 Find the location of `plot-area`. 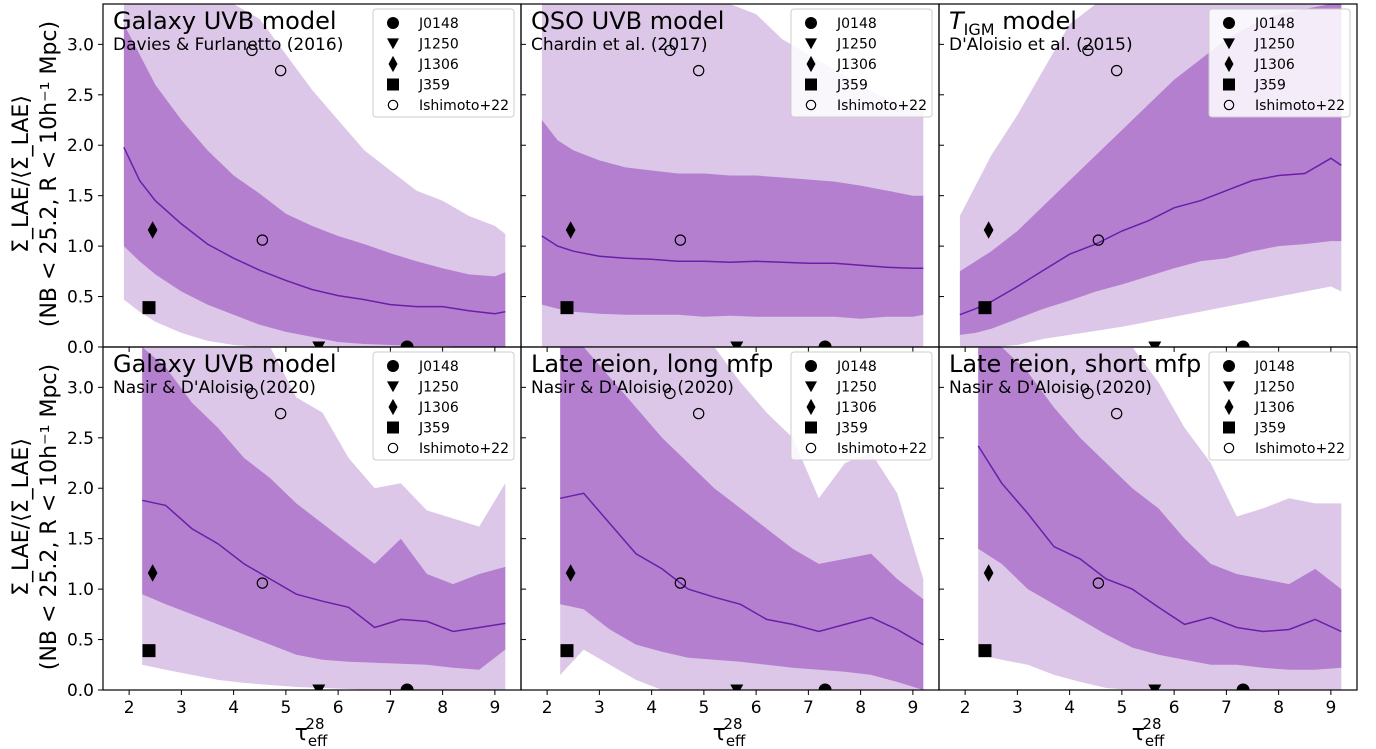

plot-area is located at coordinates (742, 518).